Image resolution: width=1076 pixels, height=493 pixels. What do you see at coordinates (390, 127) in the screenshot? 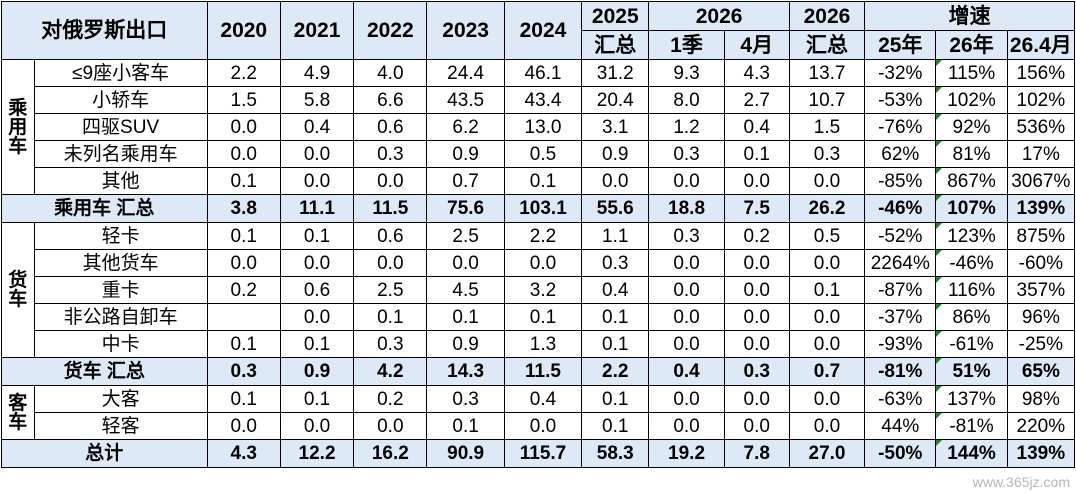
I see `cell-value: 0.6` at bounding box center [390, 127].